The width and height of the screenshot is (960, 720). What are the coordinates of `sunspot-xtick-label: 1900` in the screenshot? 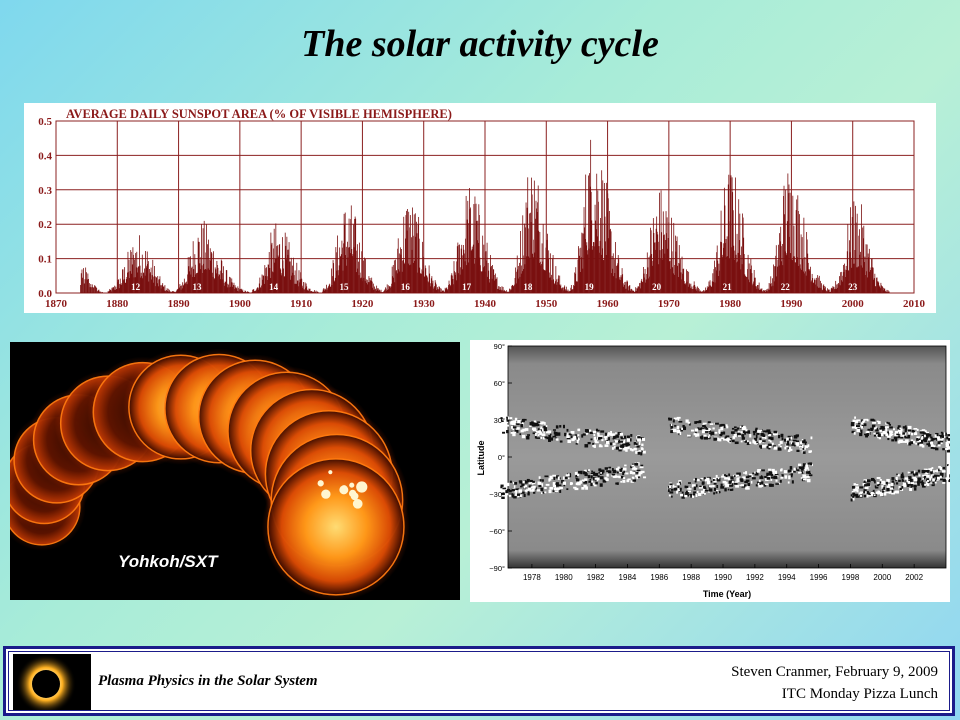 It's located at (240, 304).